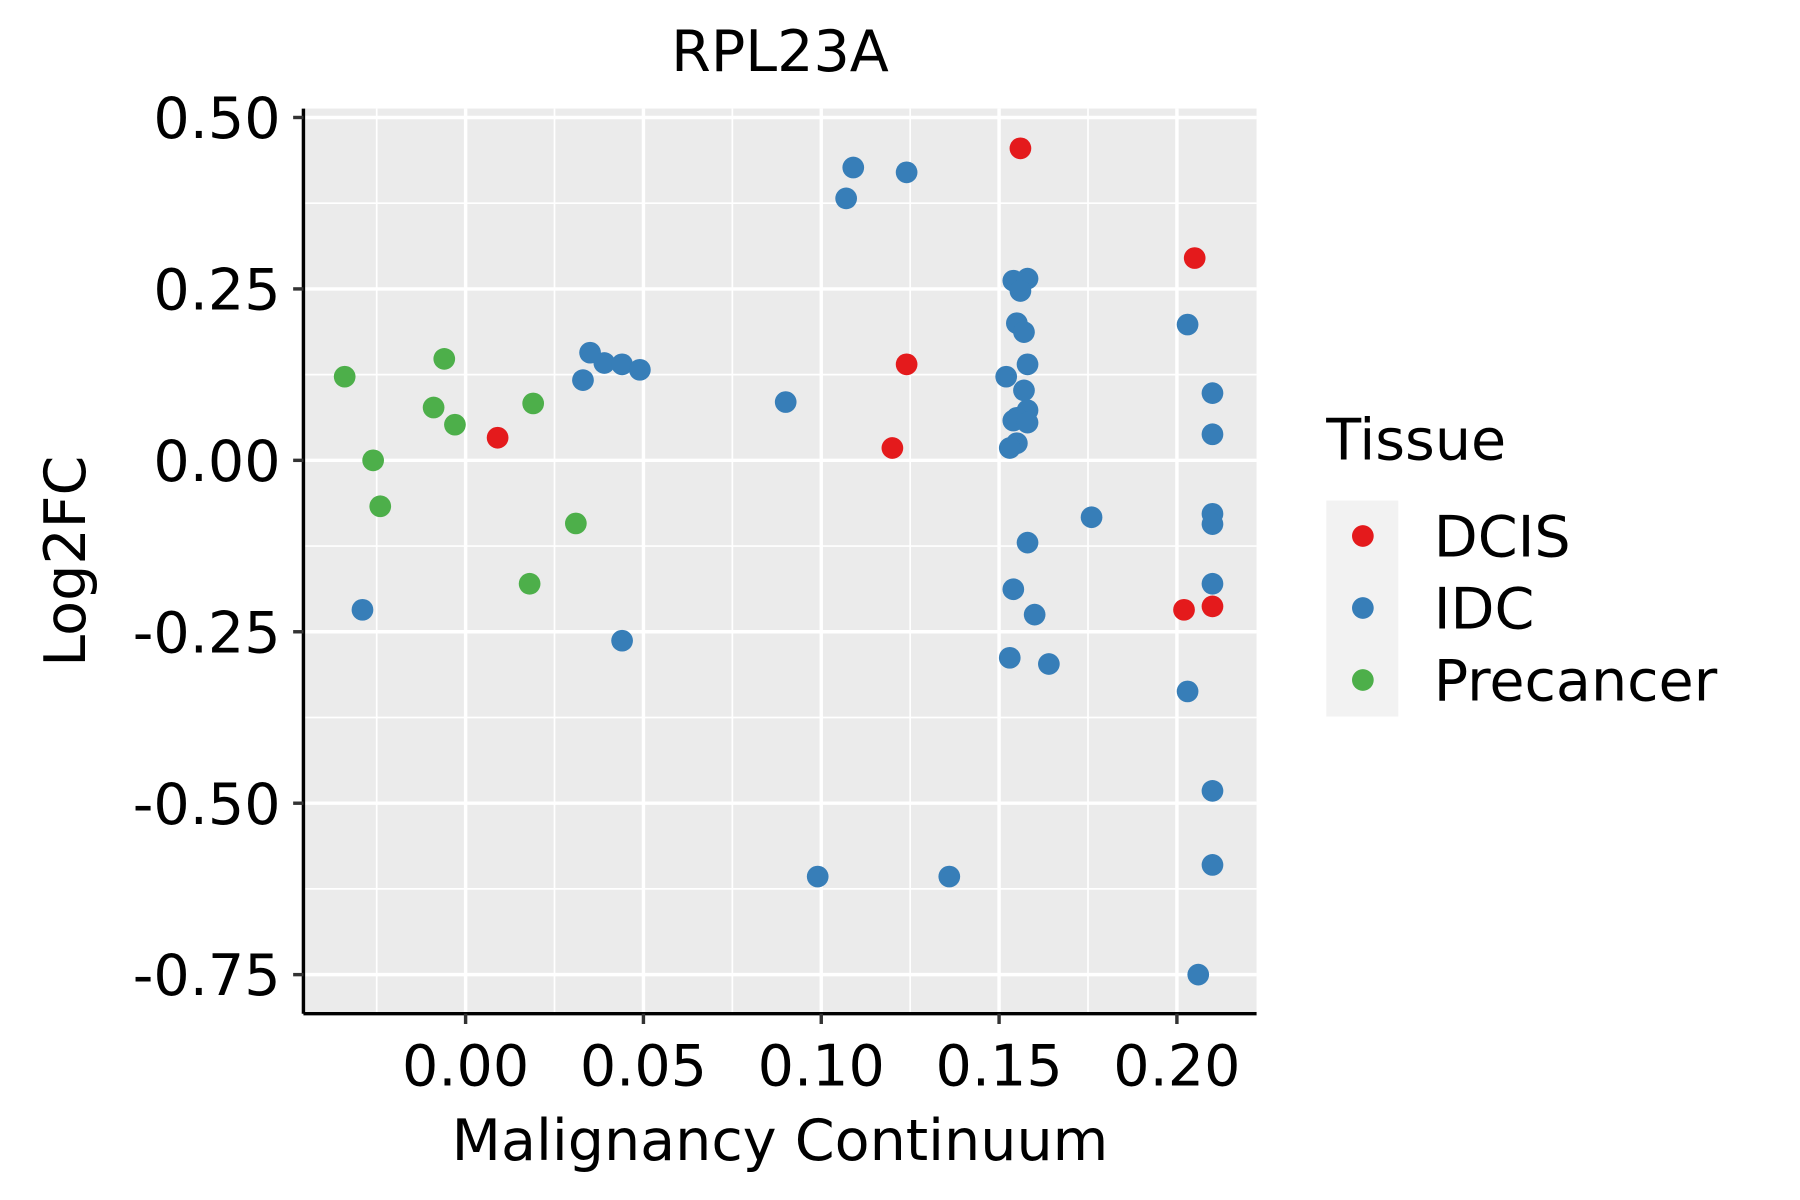 The height and width of the screenshot is (1200, 1800). What do you see at coordinates (216, 290) in the screenshot?
I see `y-tick-label: 0.25` at bounding box center [216, 290].